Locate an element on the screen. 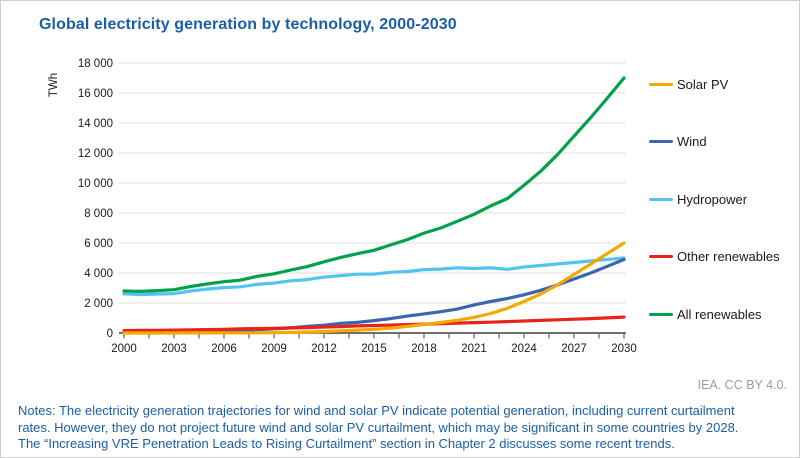 The image size is (800, 458). y-tick-label-12000: 12 000 is located at coordinates (95, 154).